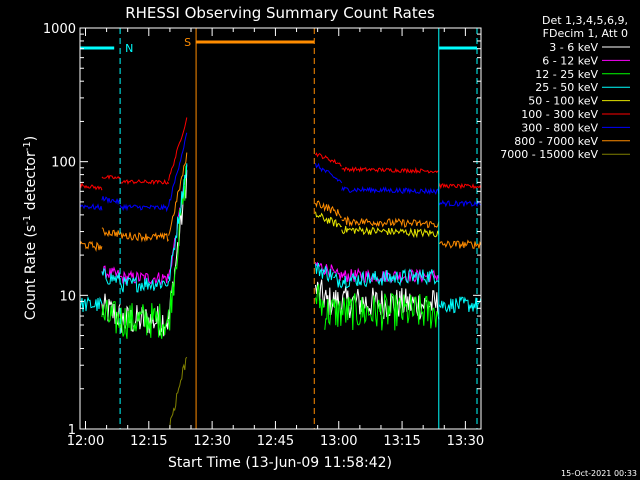 Image resolution: width=640 pixels, height=480 pixels. Describe the element at coordinates (465, 441) in the screenshot. I see `x-tick-label: 13:30` at that location.